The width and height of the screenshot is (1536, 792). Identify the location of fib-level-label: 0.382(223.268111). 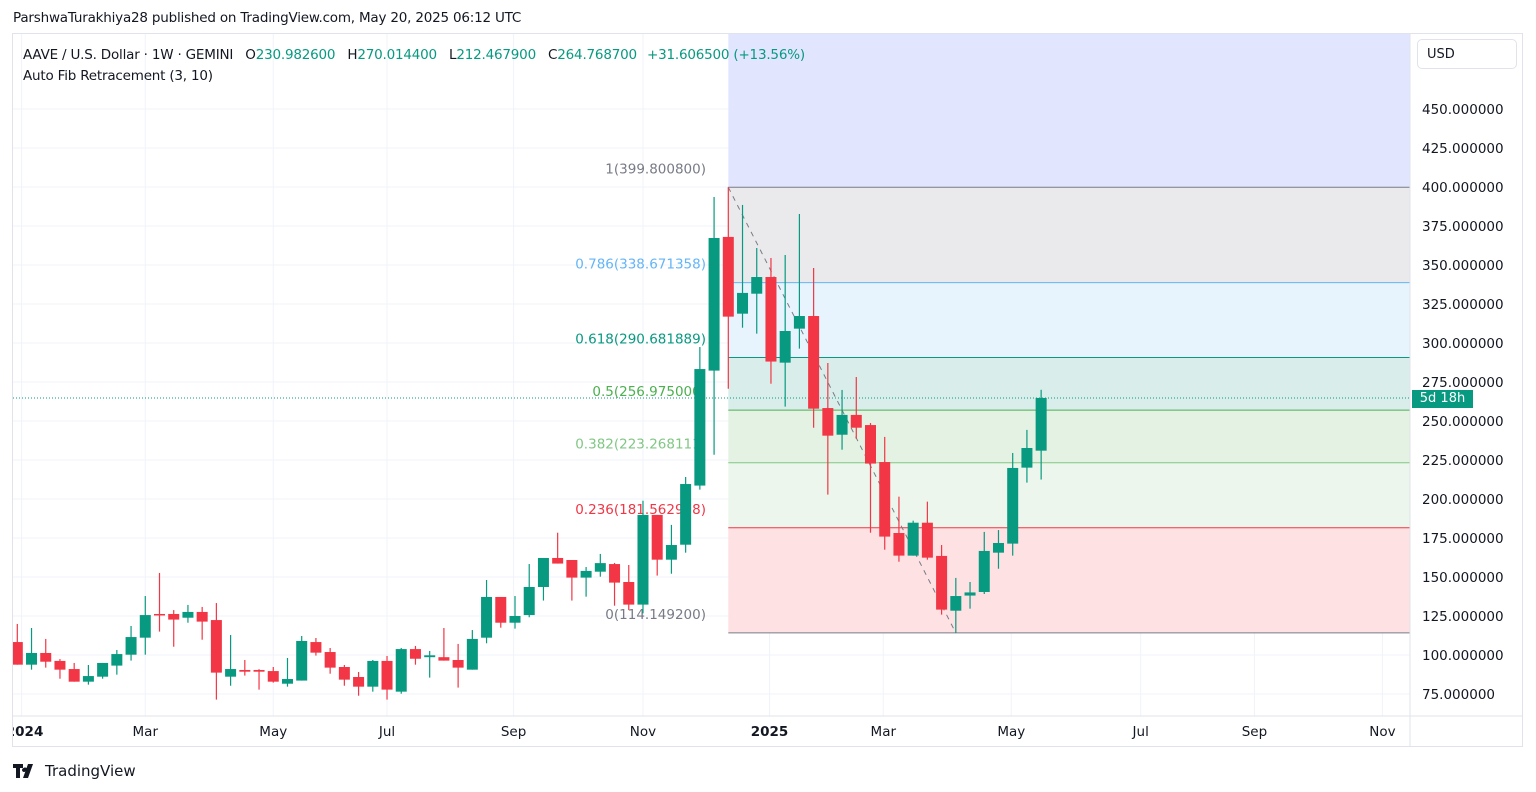
(640, 445).